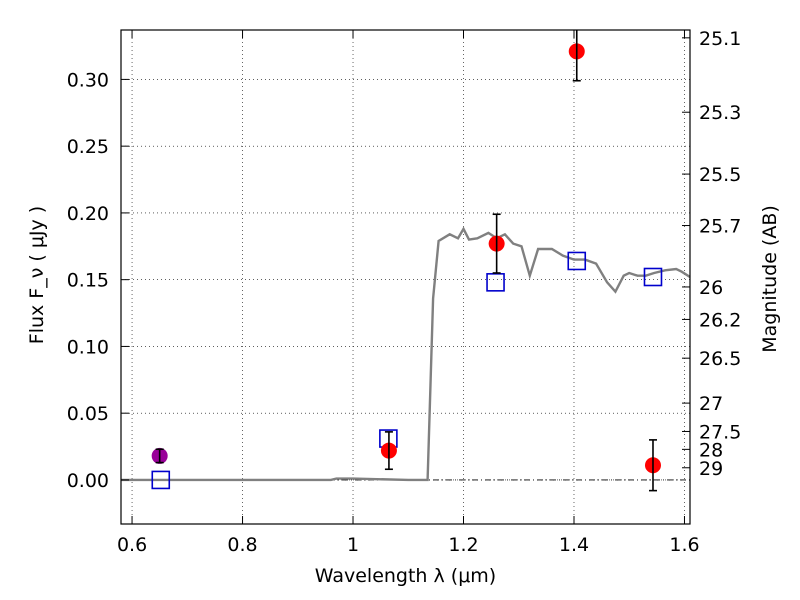 This screenshot has width=800, height=600. Describe the element at coordinates (720, 113) in the screenshot. I see `magnitude-tick-label: 25.3` at that location.